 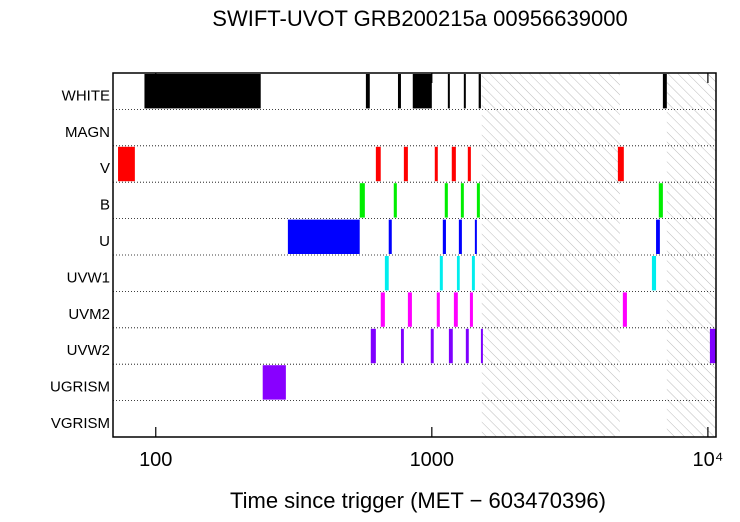 What do you see at coordinates (432, 460) in the screenshot?
I see `x-tick-label: 1000` at bounding box center [432, 460].